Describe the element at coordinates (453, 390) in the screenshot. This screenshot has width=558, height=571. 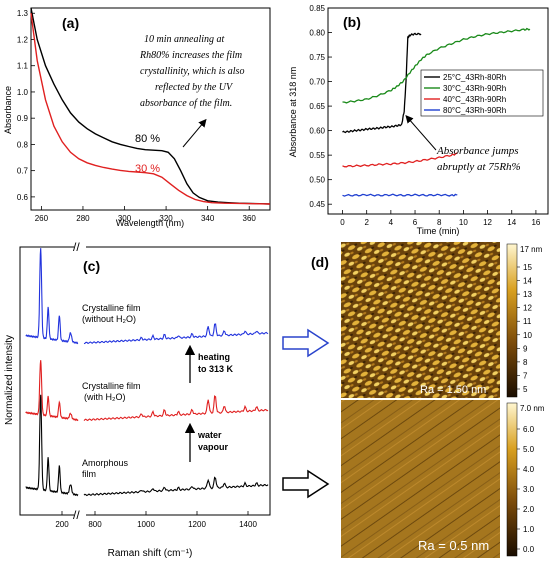
I see `afm-top-roughness: Ra = 1.50 nm` at that location.